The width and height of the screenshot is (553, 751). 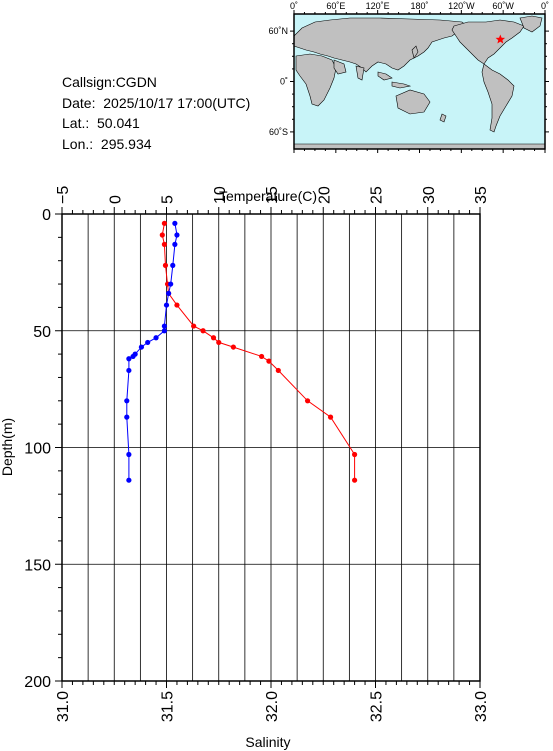 I want to click on map-lat-label: 60˚S, so click(x=278, y=132).